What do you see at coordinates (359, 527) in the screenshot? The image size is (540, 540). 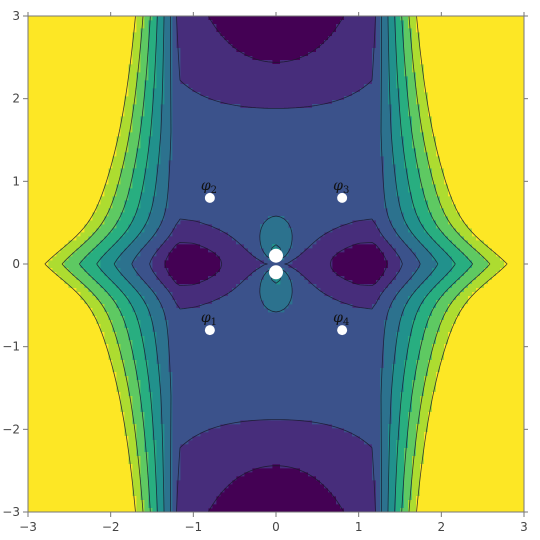 I see `x-tick-label-4: 1` at bounding box center [359, 527].